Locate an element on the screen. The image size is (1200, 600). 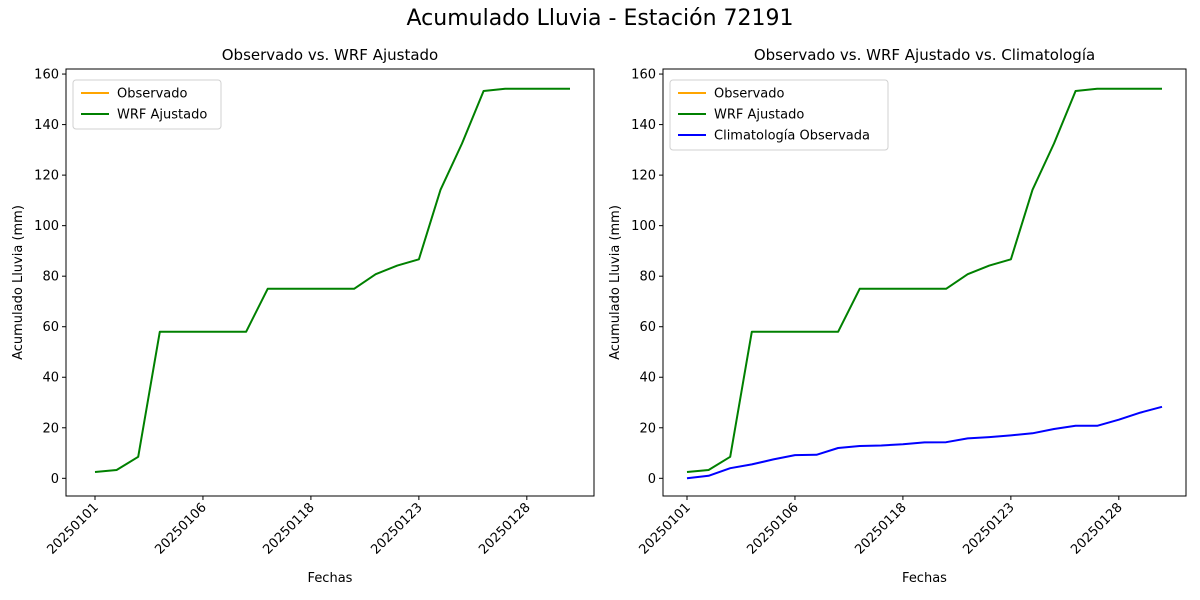
figure-title: Acumulado Lluvia - Estación 72191 is located at coordinates (600, 18).